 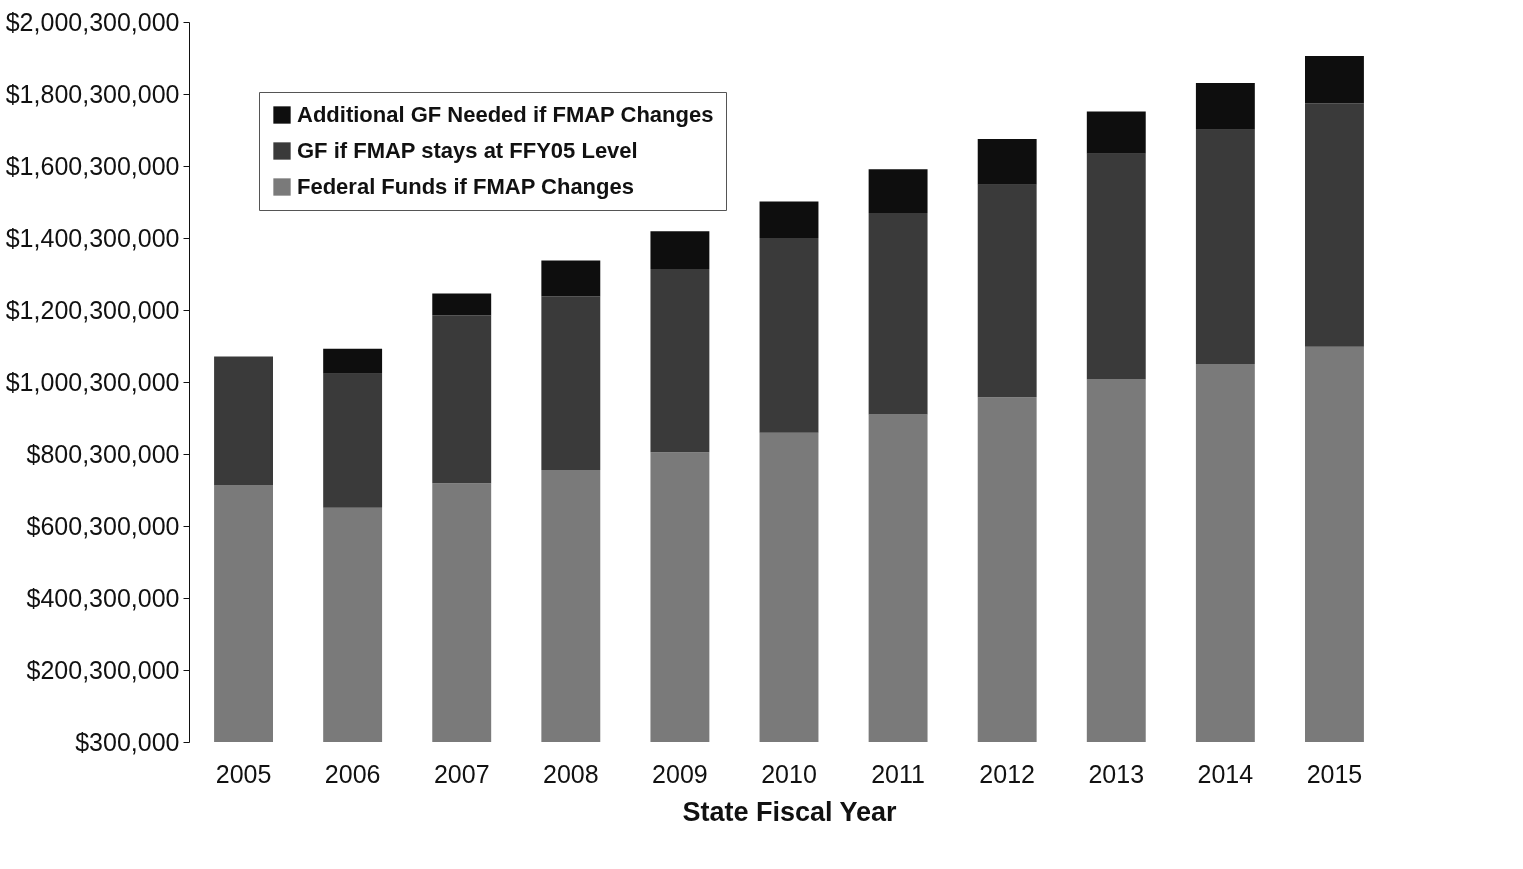 What do you see at coordinates (92, 93) in the screenshot?
I see `y-tick-label: $1,800,300,000` at bounding box center [92, 93].